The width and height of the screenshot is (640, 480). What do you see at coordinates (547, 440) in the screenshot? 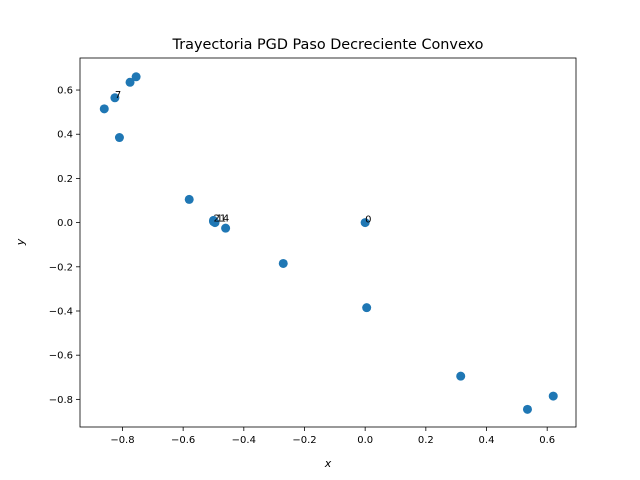
I see `x-tick-label: 0.6` at bounding box center [547, 440].